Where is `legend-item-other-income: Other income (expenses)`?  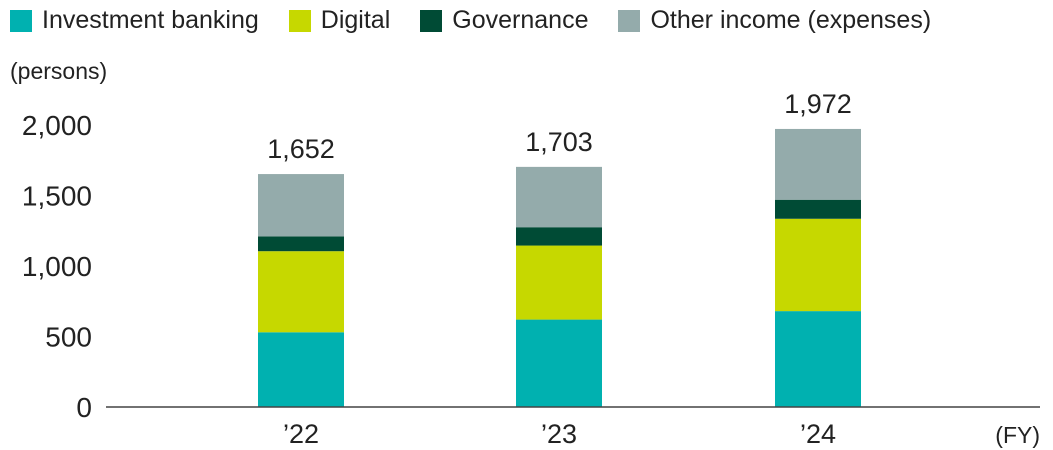
legend-item-other-income: Other income (expenses) is located at coordinates (774, 20).